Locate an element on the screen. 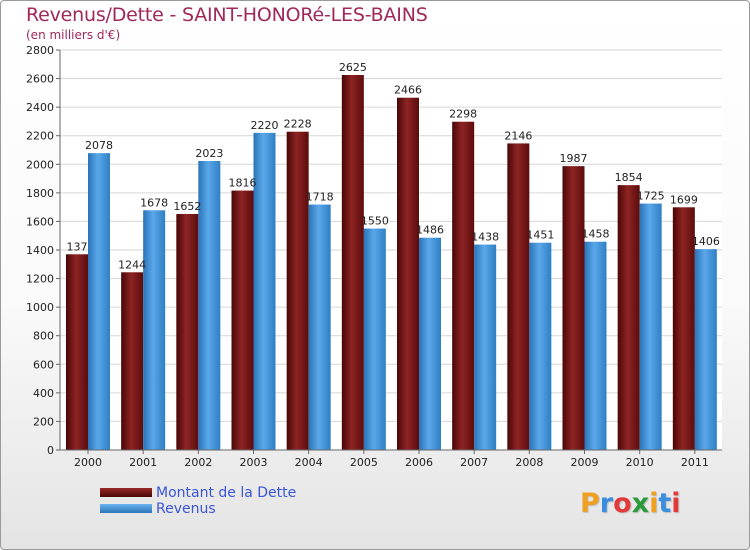 This screenshot has width=750, height=550. data-label: 2625 is located at coordinates (353, 67).